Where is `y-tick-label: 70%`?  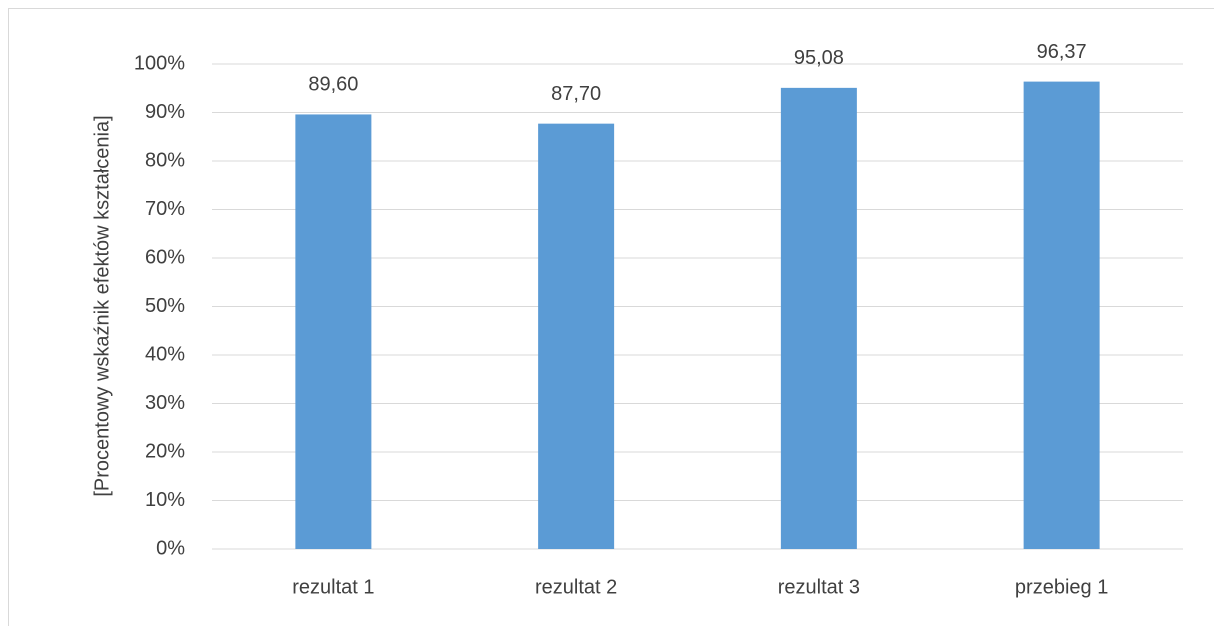 y-tick-label: 70% is located at coordinates (165, 209).